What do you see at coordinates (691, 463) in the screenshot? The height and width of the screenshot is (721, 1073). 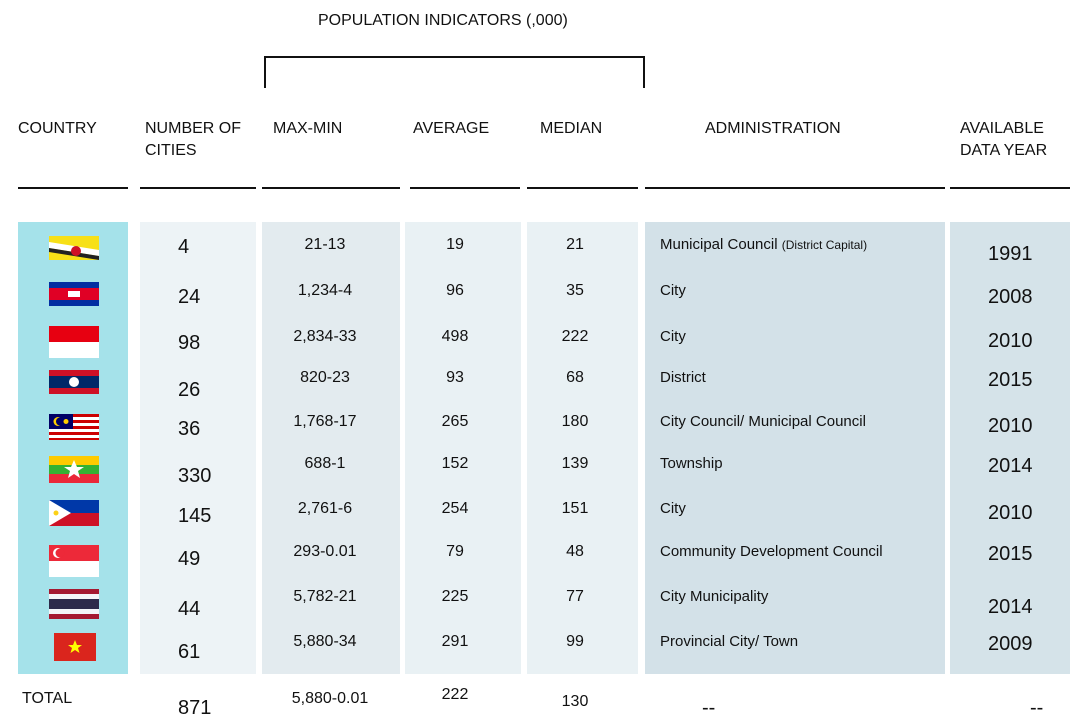 I see `admin: Township` at bounding box center [691, 463].